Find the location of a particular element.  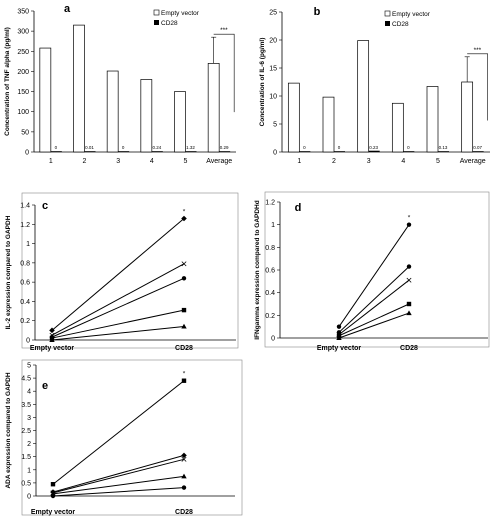

significance-marker: * is located at coordinates (184, 212).